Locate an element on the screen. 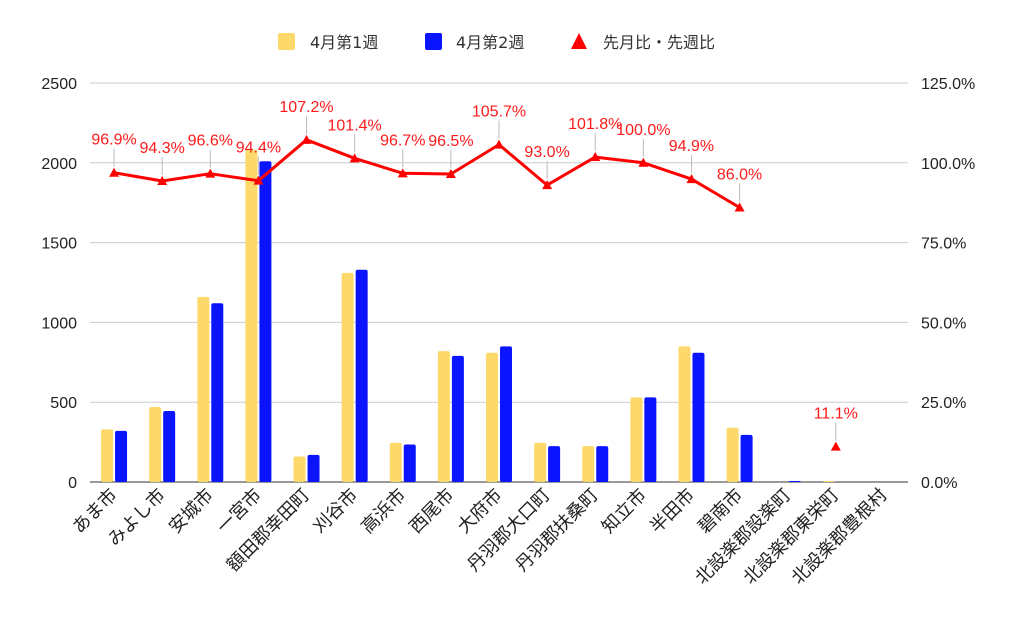 Image resolution: width=1024 pixels, height=633 pixels. ratio-data-label: 96.7% is located at coordinates (402, 140).